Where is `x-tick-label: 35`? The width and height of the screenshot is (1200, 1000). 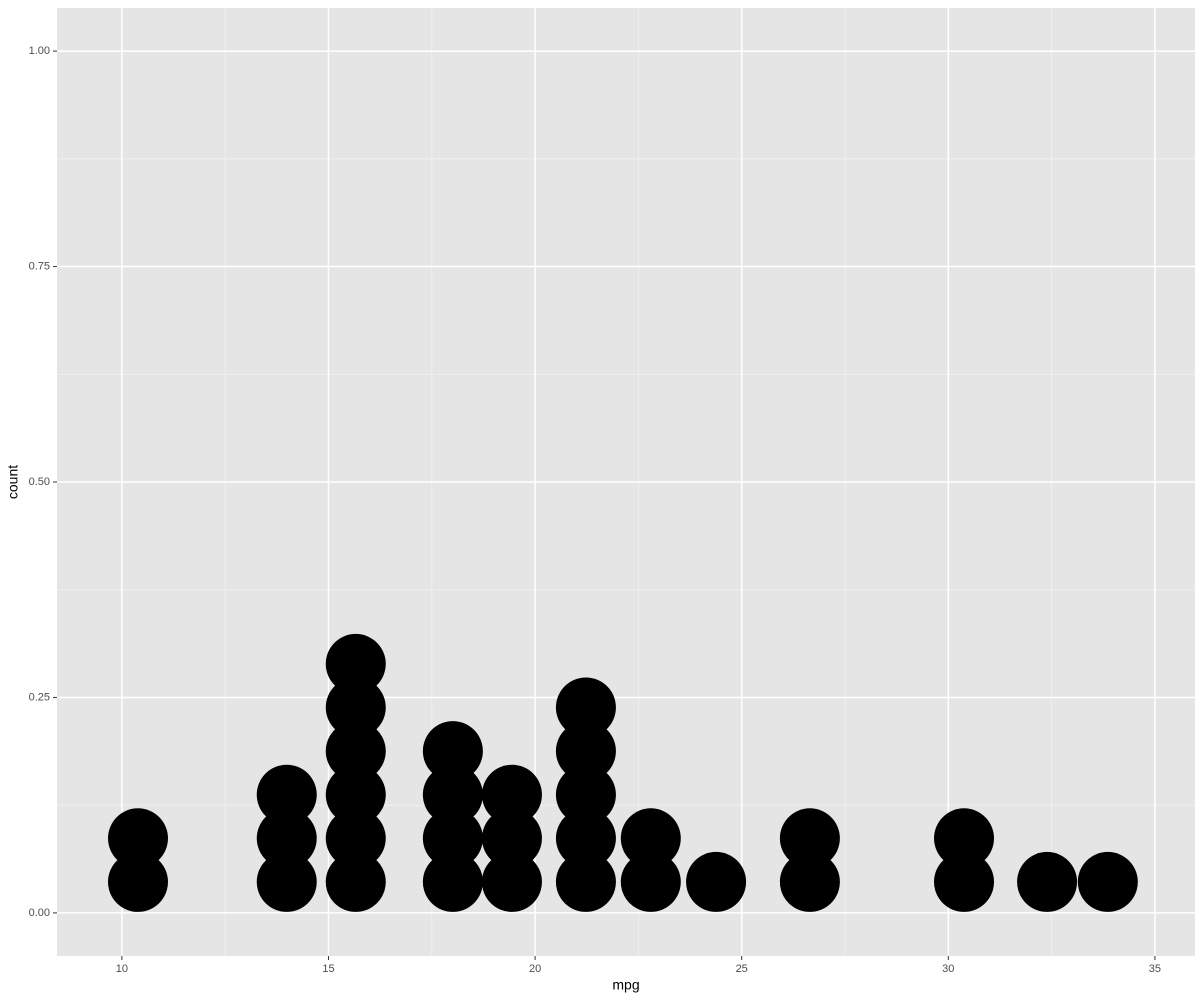
x-tick-label: 35 is located at coordinates (1155, 969).